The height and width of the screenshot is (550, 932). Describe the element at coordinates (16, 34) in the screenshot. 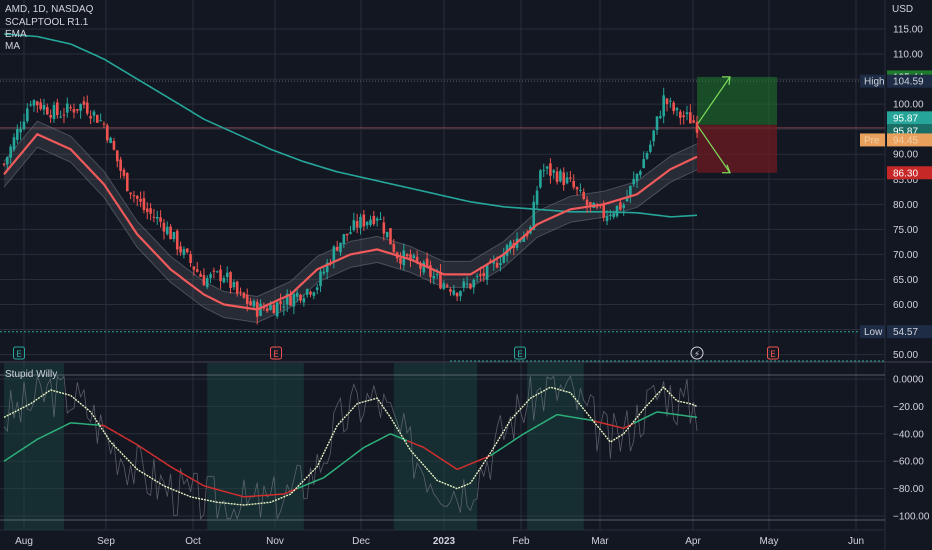

I see `indicator-ema: EMA` at that location.